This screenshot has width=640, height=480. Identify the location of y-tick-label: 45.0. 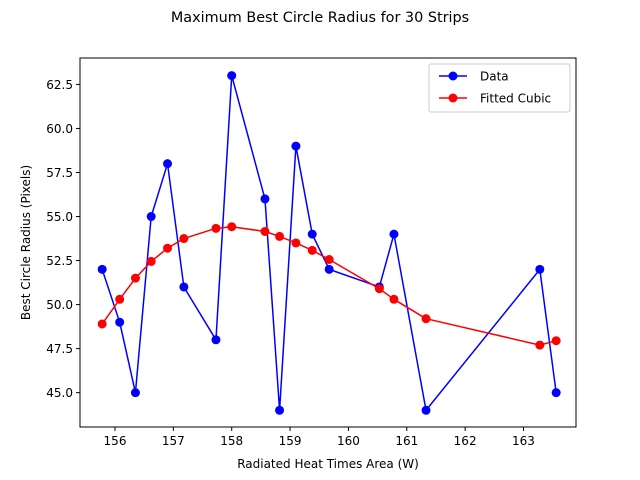
(59, 393).